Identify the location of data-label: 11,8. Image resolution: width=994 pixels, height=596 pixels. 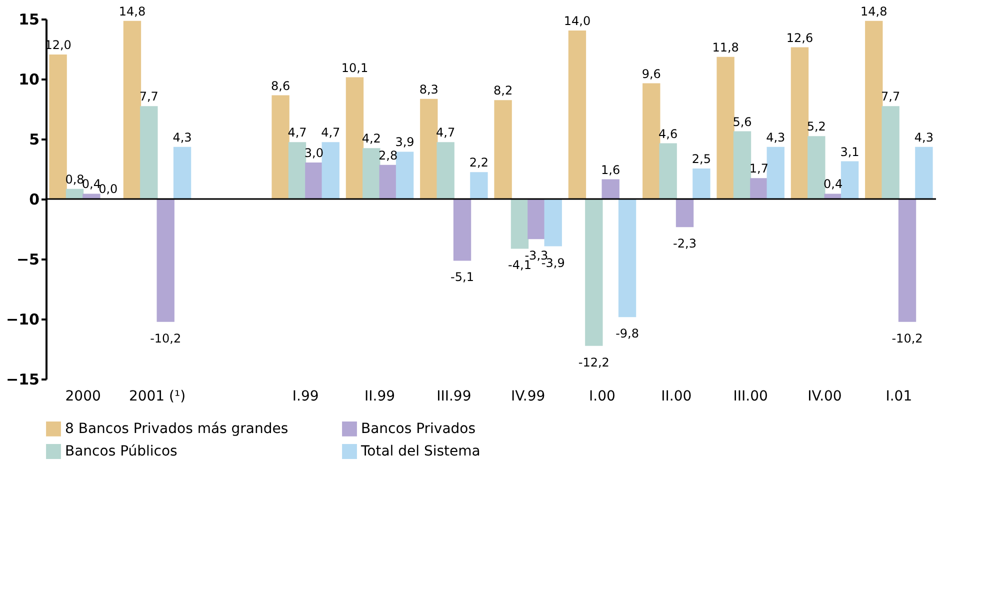
(725, 47).